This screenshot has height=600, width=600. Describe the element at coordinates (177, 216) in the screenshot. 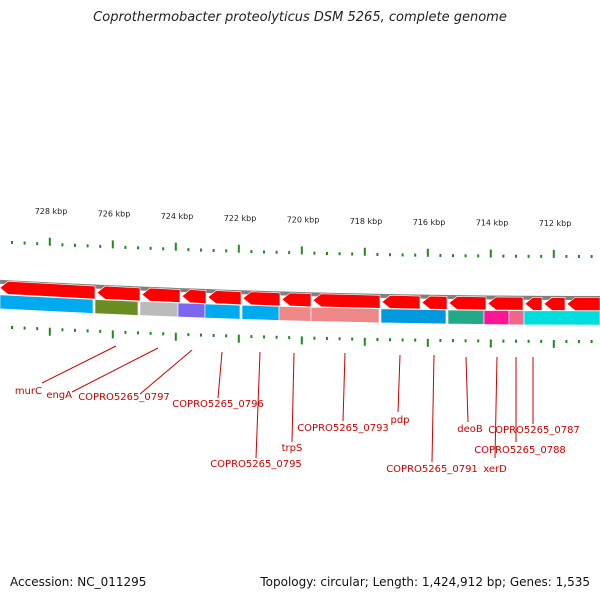

I see `ruler-label: 724 kbp` at that location.